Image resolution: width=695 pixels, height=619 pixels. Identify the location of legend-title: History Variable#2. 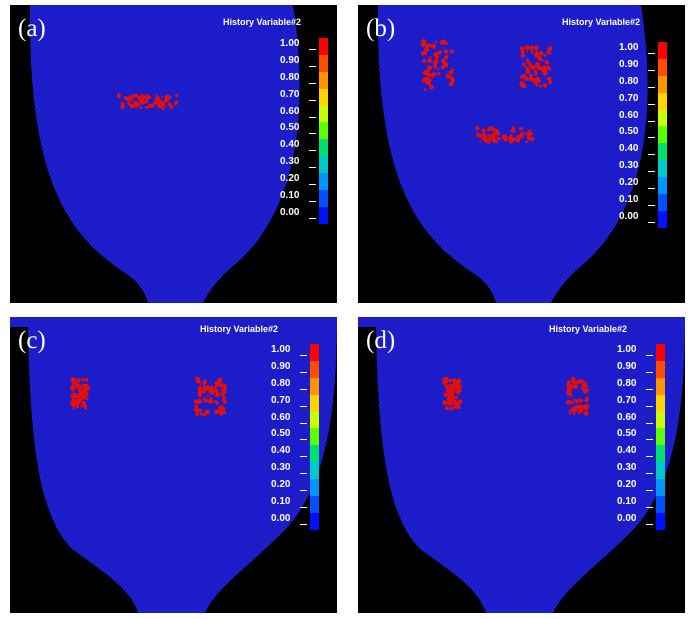
(239, 329).